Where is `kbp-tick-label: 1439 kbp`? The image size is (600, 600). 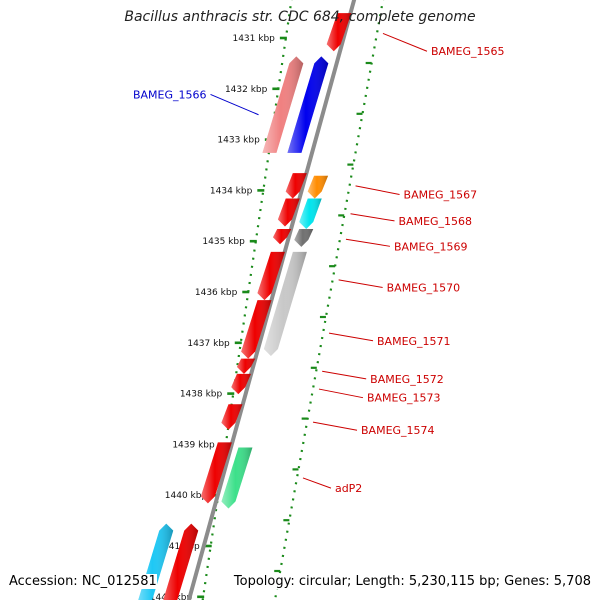 kbp-tick-label: 1439 kbp is located at coordinates (193, 445).